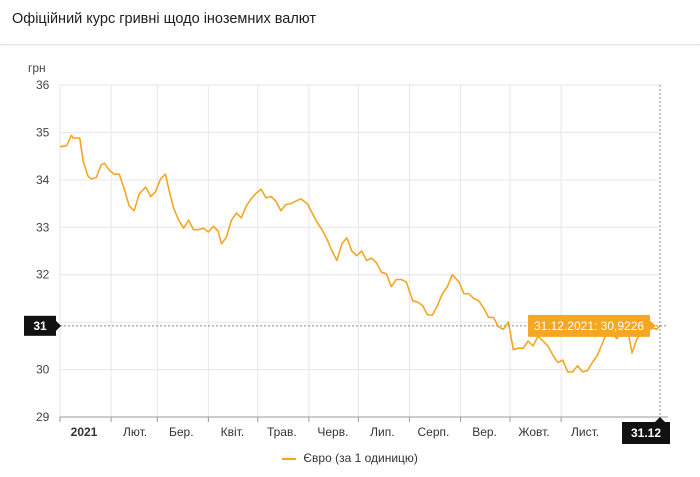 The image size is (700, 477). I want to click on y-tick-label: 33, so click(43, 227).